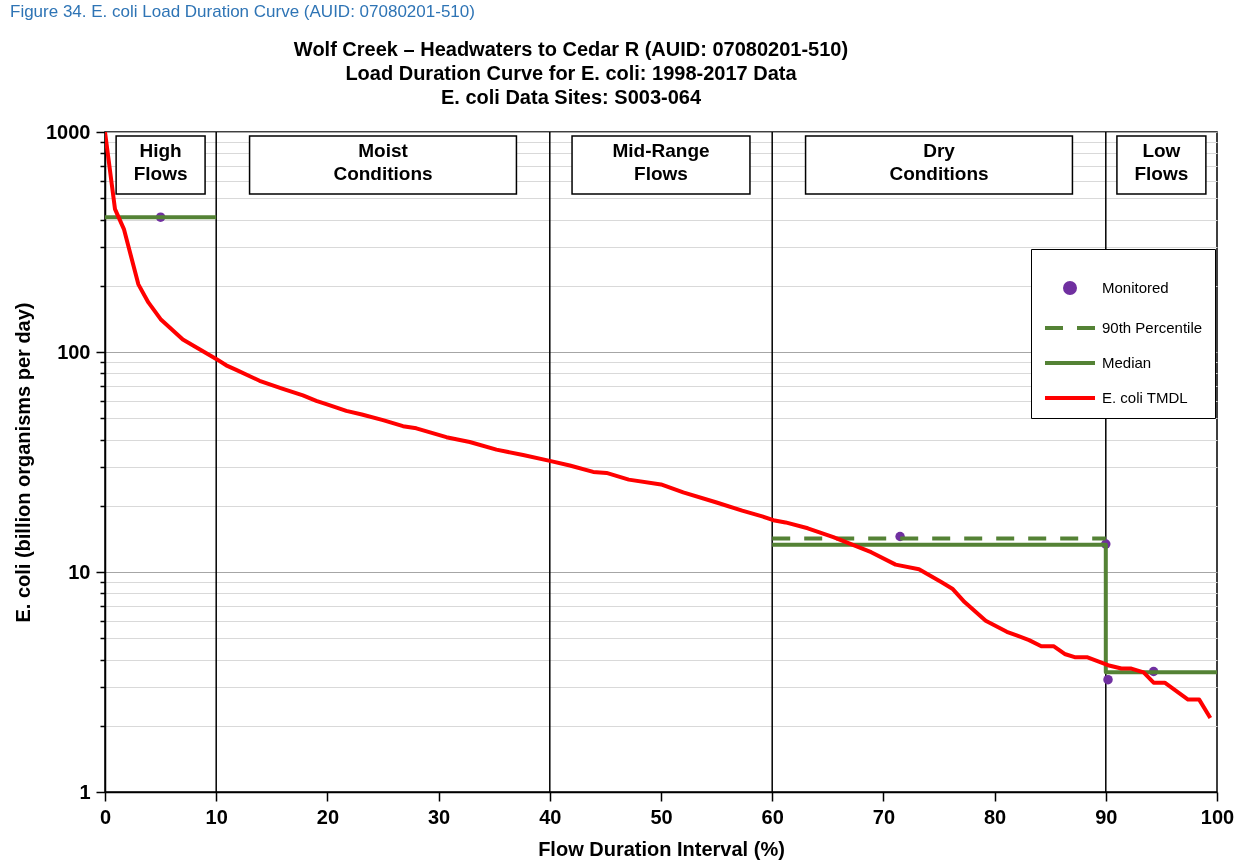  Describe the element at coordinates (160, 162) in the screenshot. I see `annotation: High Flows` at that location.